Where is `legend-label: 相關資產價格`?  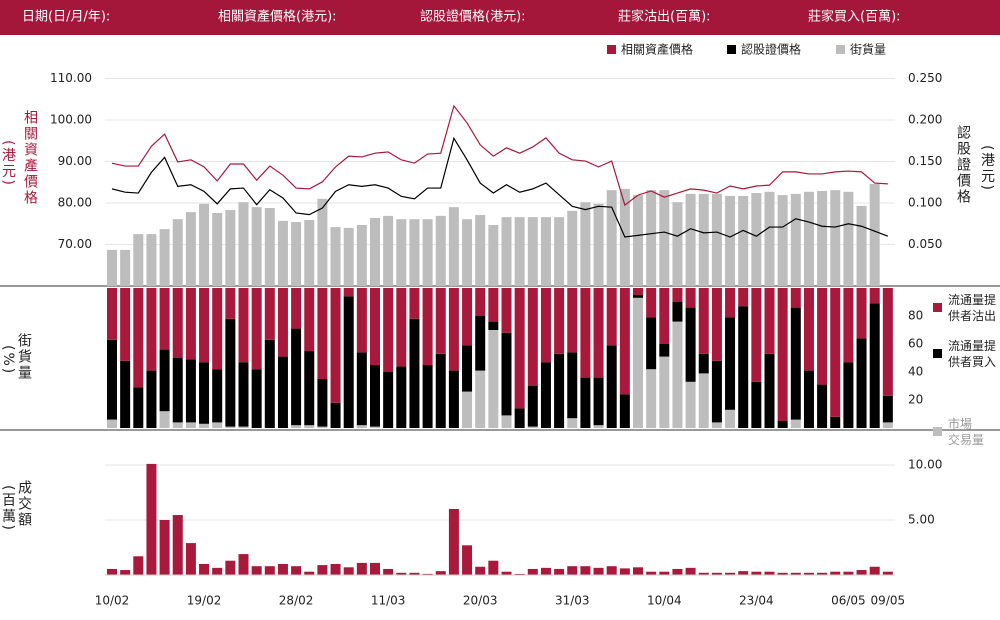
legend-label: 相關資產價格 is located at coordinates (657, 49).